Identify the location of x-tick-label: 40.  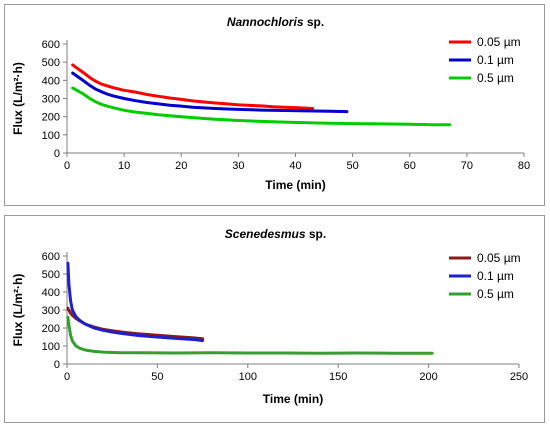
(295, 166).